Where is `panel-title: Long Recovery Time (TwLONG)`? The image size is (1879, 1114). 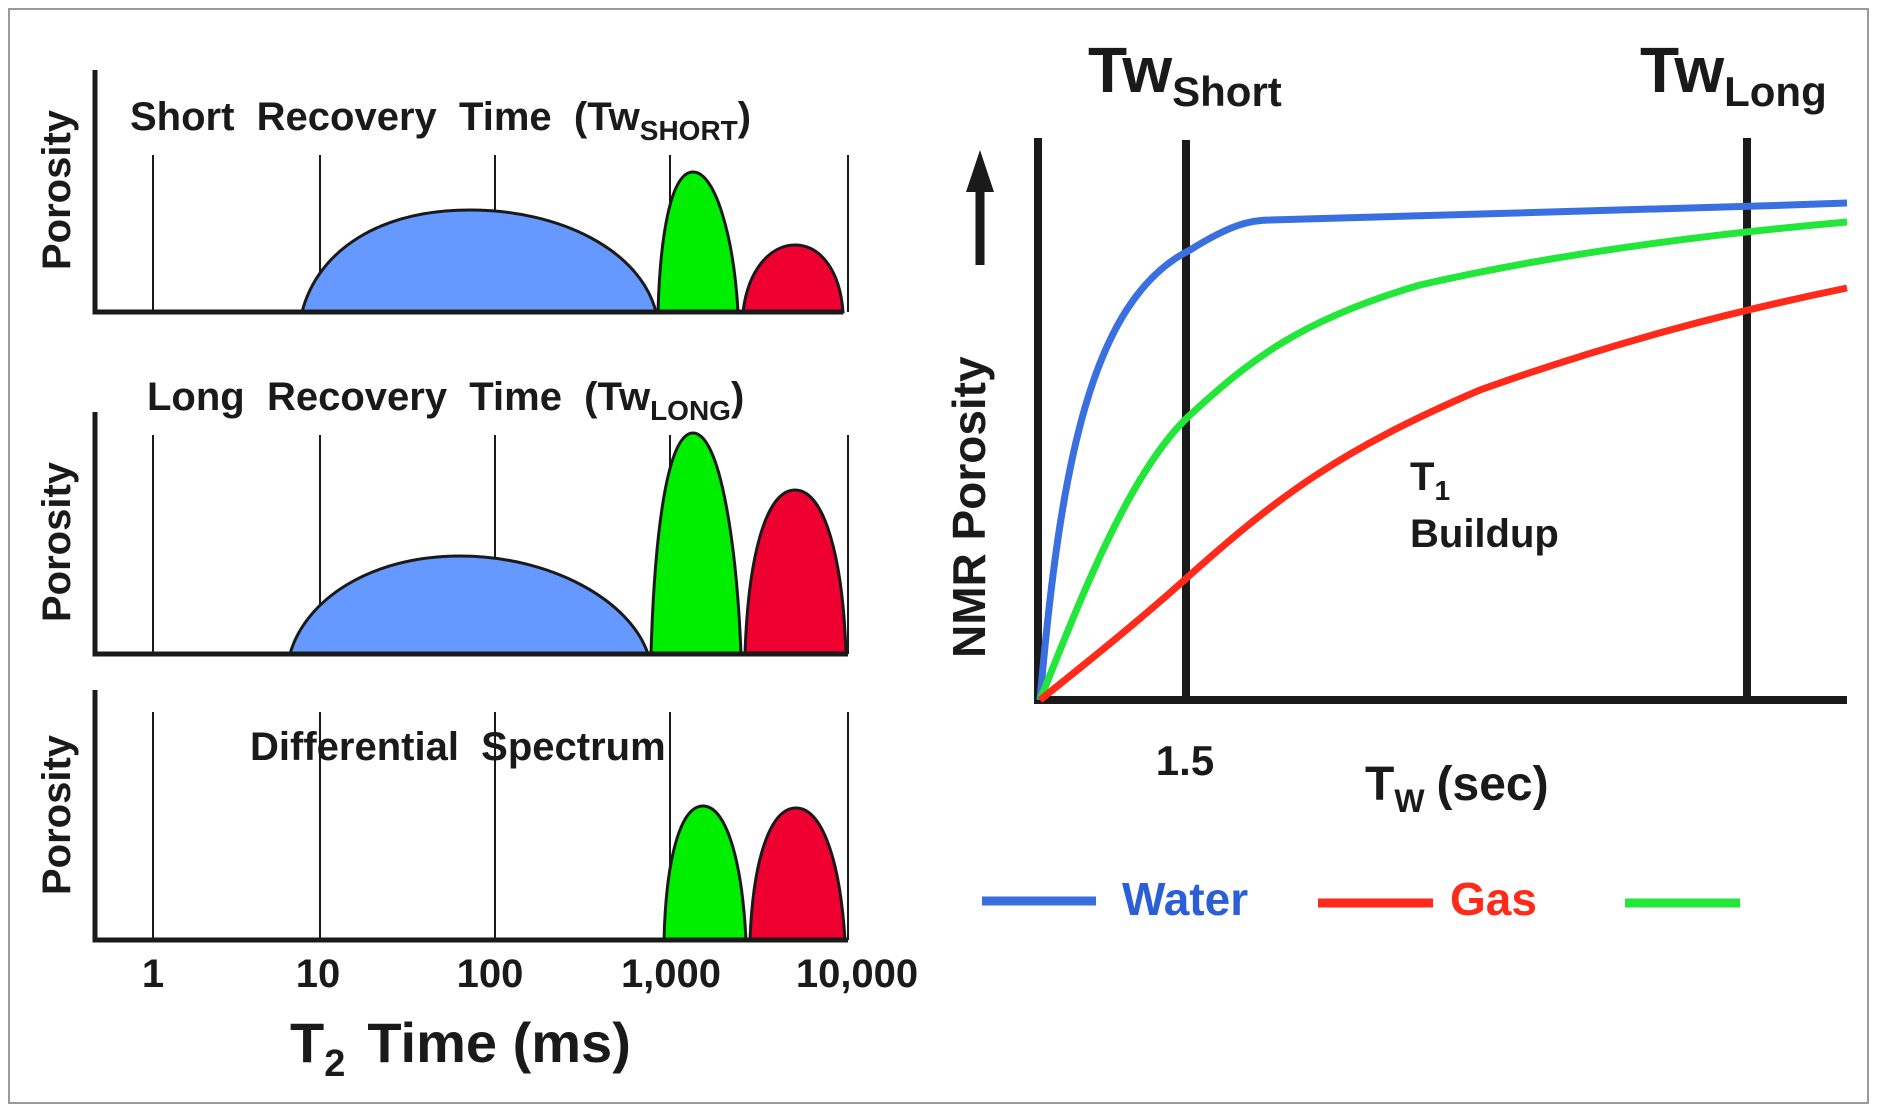
panel-title: Long Recovery Time (TwLONG) is located at coordinates (445, 400).